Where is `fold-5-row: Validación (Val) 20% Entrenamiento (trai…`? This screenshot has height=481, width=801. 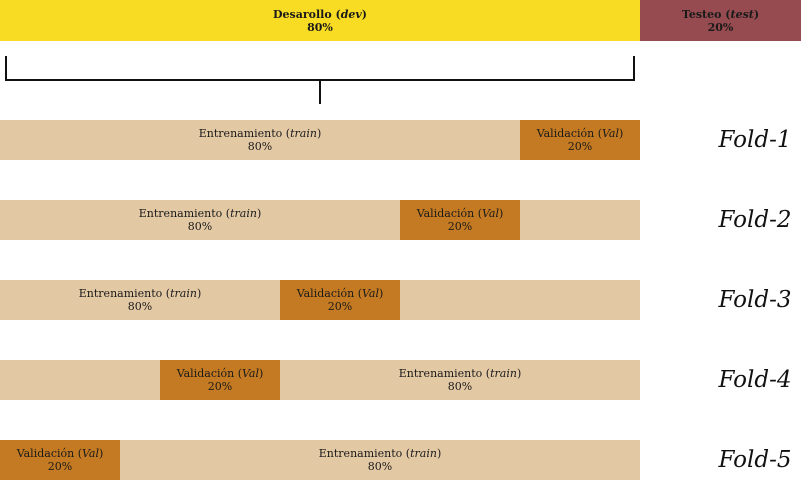 fold-5-row: Validación (Val) 20% Entrenamiento (trai… is located at coordinates (320, 460).